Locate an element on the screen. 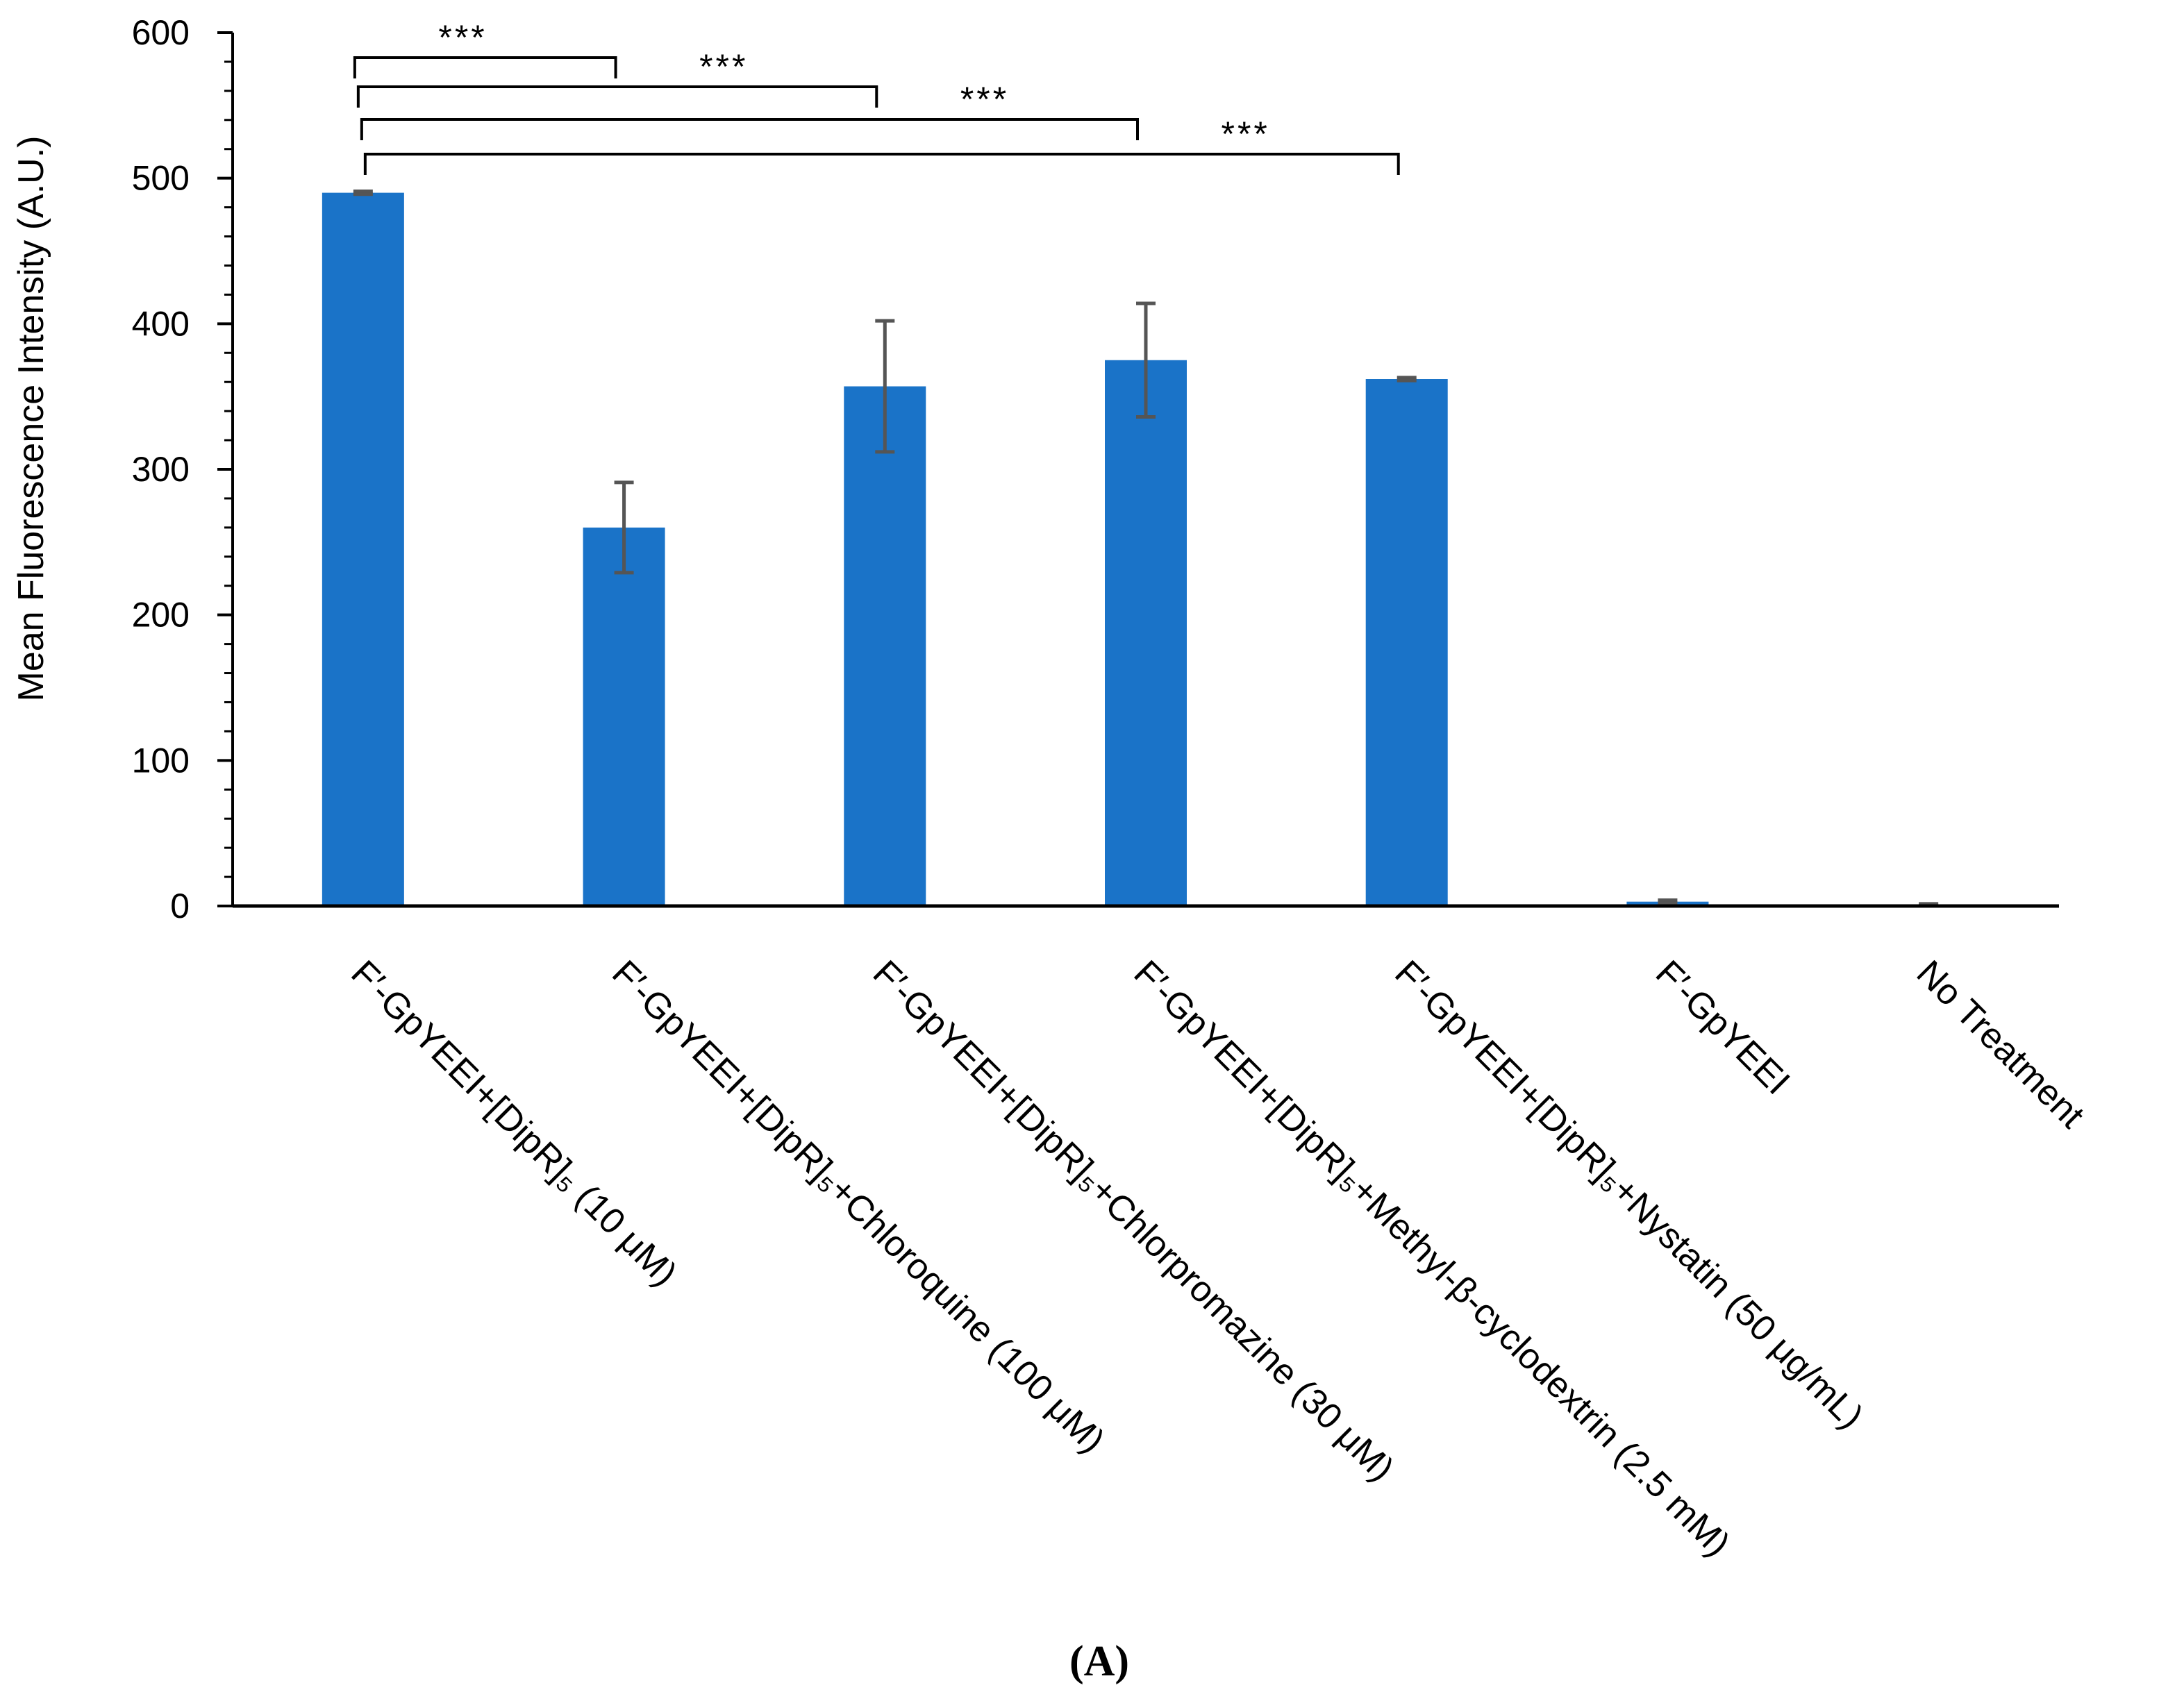 Image resolution: width=2184 pixels, height=1703 pixels. y-tick-label: 400 is located at coordinates (161, 323).